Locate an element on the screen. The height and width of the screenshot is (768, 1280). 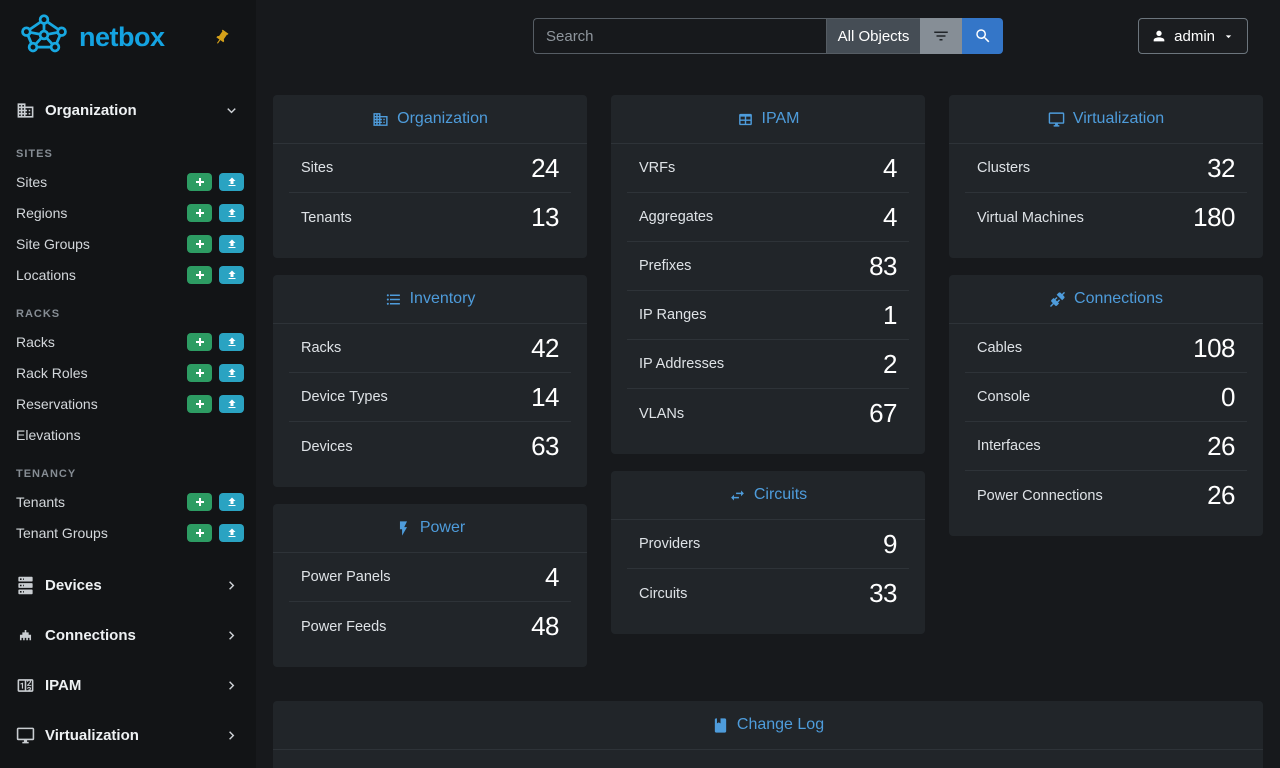
stat-link-clusters: Clusters is located at coordinates (1004, 168).